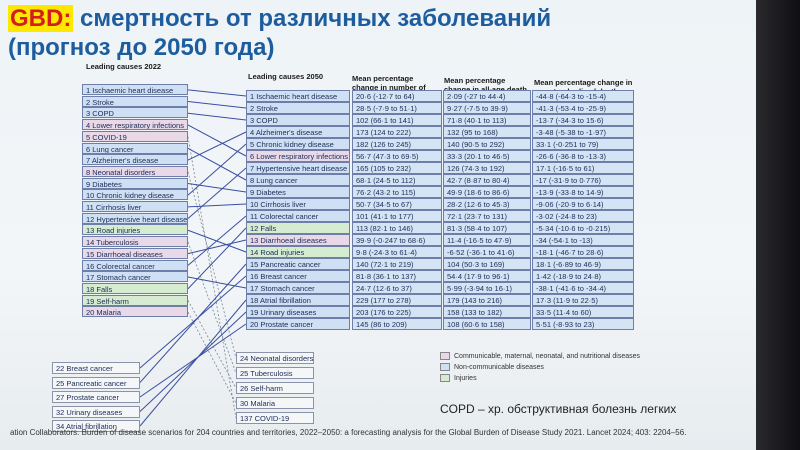 The height and width of the screenshot is (450, 800). What do you see at coordinates (583, 216) in the screenshot?
I see `age-std-value: -3·02 (-24·8 to 23)` at bounding box center [583, 216].